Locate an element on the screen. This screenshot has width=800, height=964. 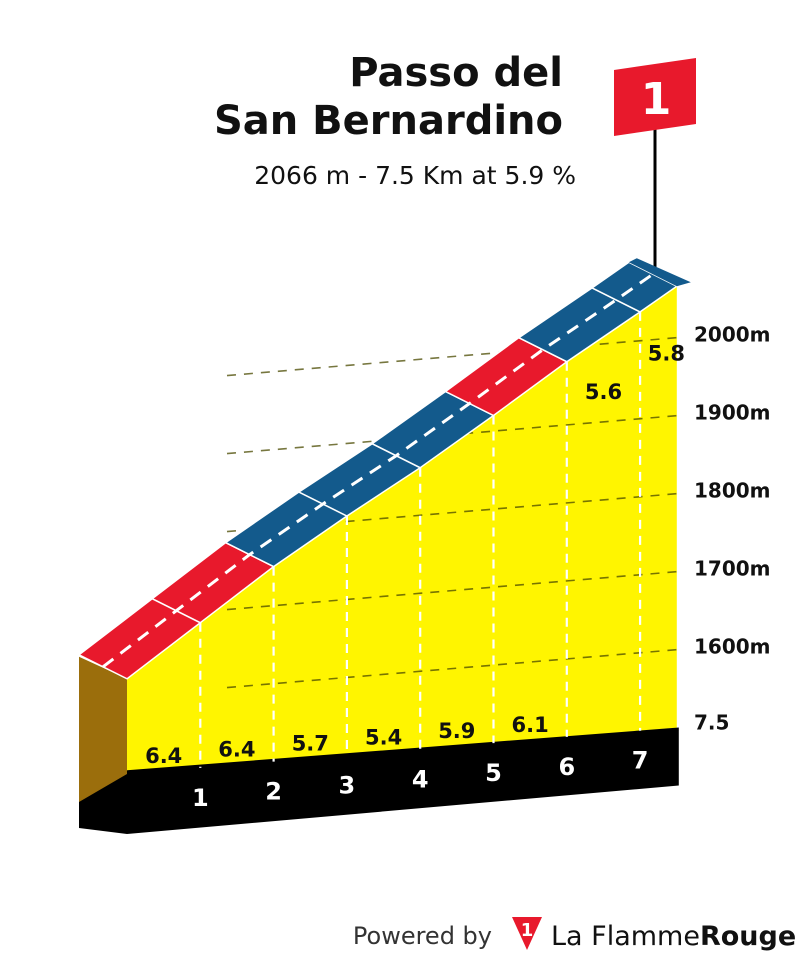
gradient-label-km-2: 6.4 is located at coordinates (236, 750).